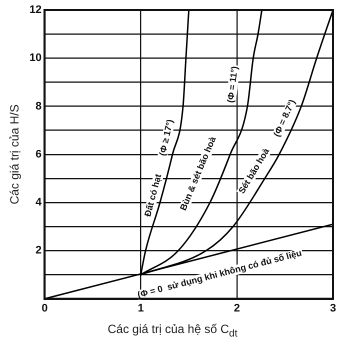  What do you see at coordinates (285, 118) in the screenshot?
I see `annotation: (Φ = 8.7°)` at bounding box center [285, 118].